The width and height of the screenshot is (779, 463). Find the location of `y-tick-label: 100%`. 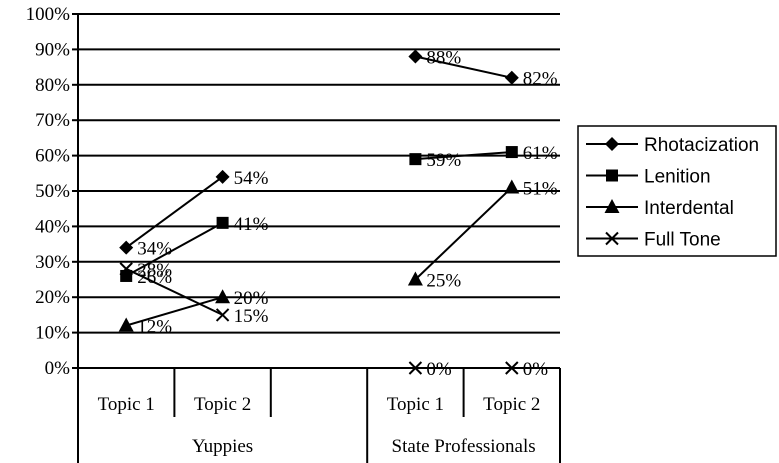

y-tick-label: 100% is located at coordinates (48, 14).